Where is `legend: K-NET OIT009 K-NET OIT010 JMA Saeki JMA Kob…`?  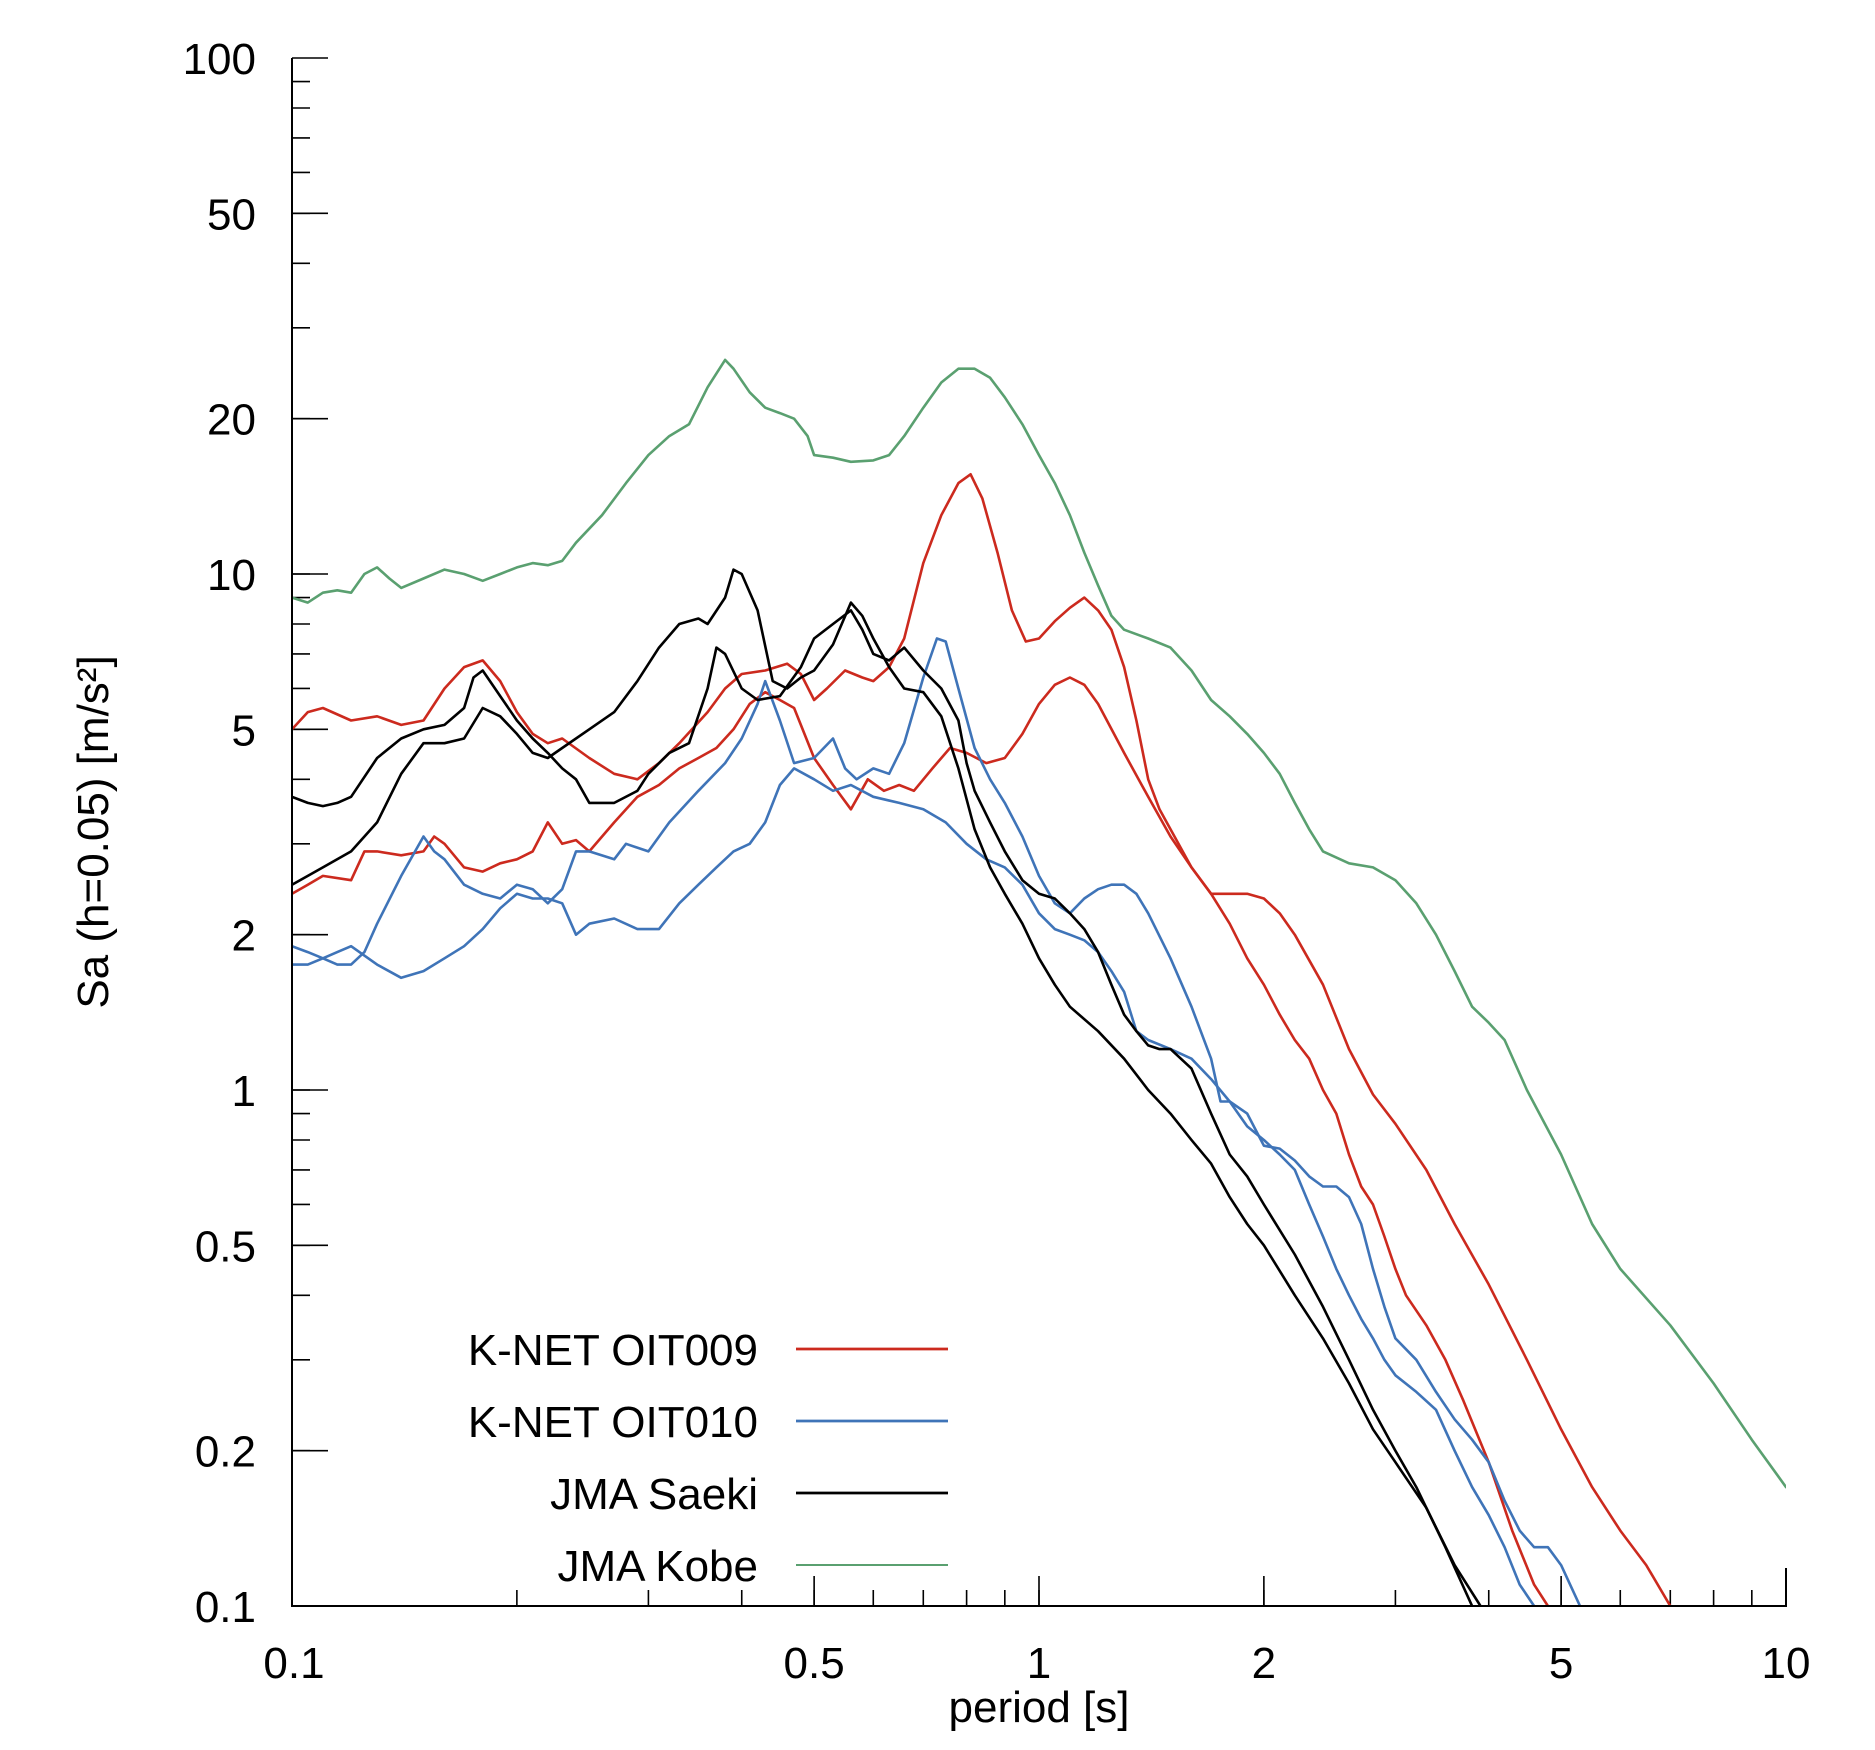 legend: K-NET OIT009 K-NET OIT010 JMA Saeki JMA Kob… is located at coordinates (708, 1458).